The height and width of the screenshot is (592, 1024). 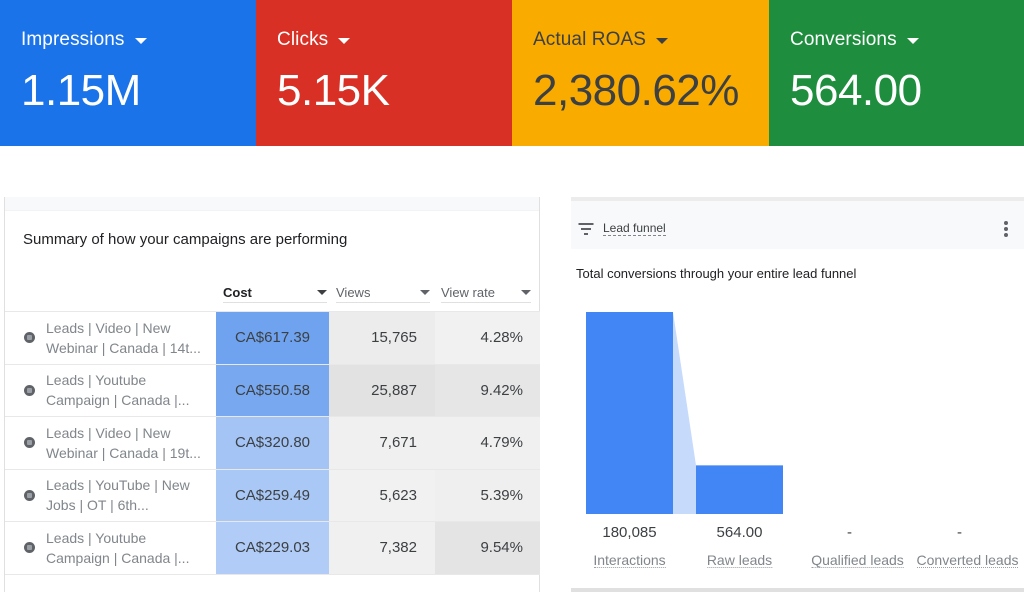 I want to click on funnel-value-label: 564.00, so click(x=739, y=532).